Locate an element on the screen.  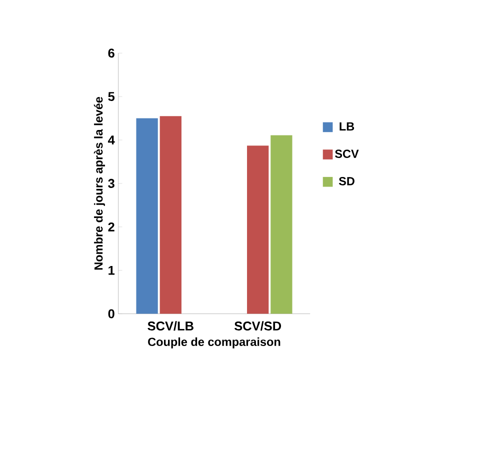
y-tick-label: 3 is located at coordinates (111, 183).